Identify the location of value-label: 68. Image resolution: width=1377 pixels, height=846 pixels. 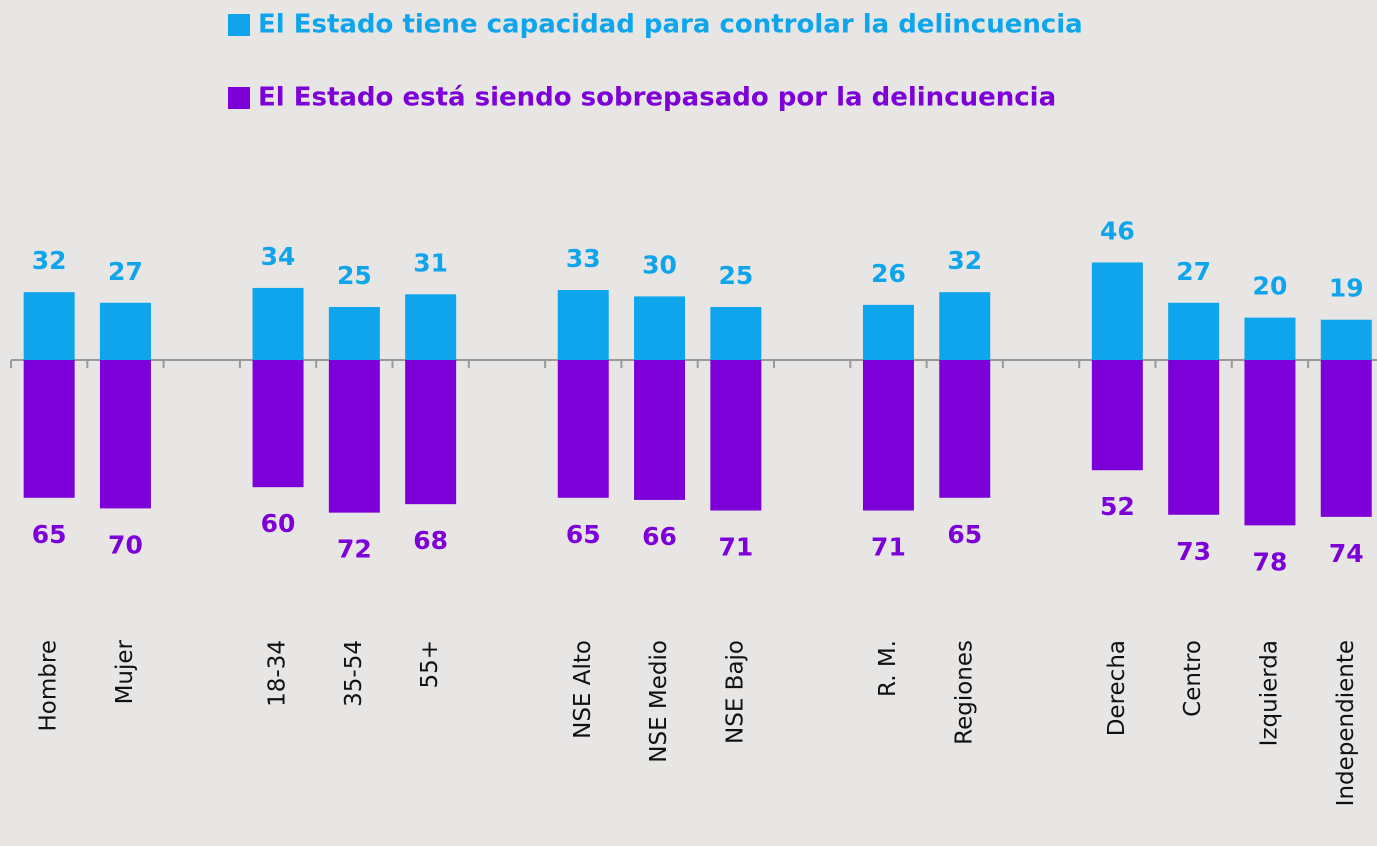
(430, 540).